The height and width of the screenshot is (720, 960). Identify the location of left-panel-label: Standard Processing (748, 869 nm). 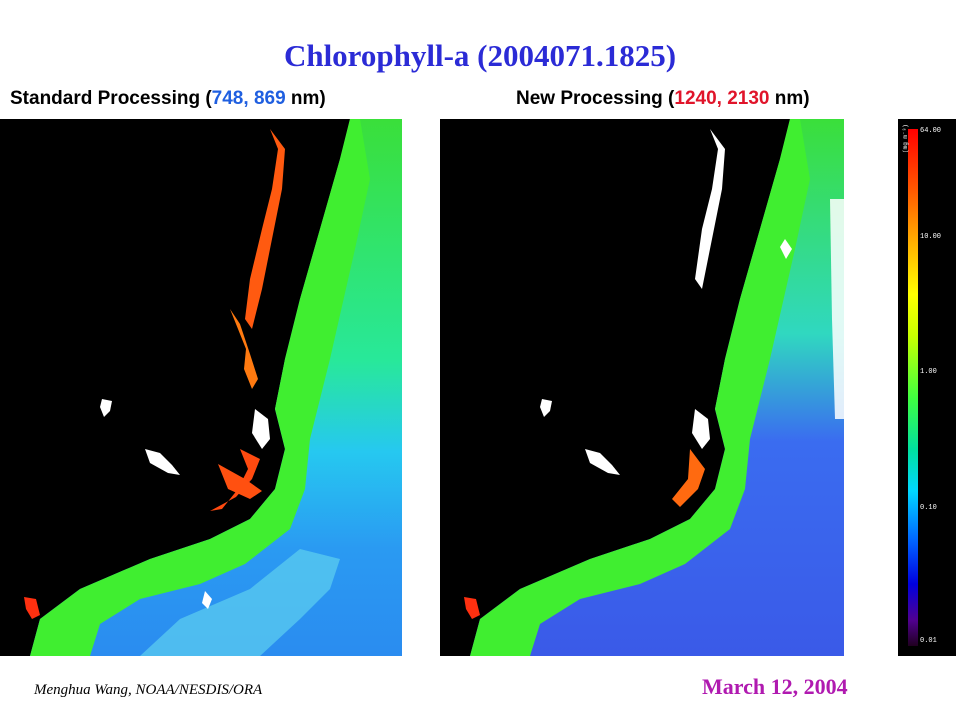
(168, 99).